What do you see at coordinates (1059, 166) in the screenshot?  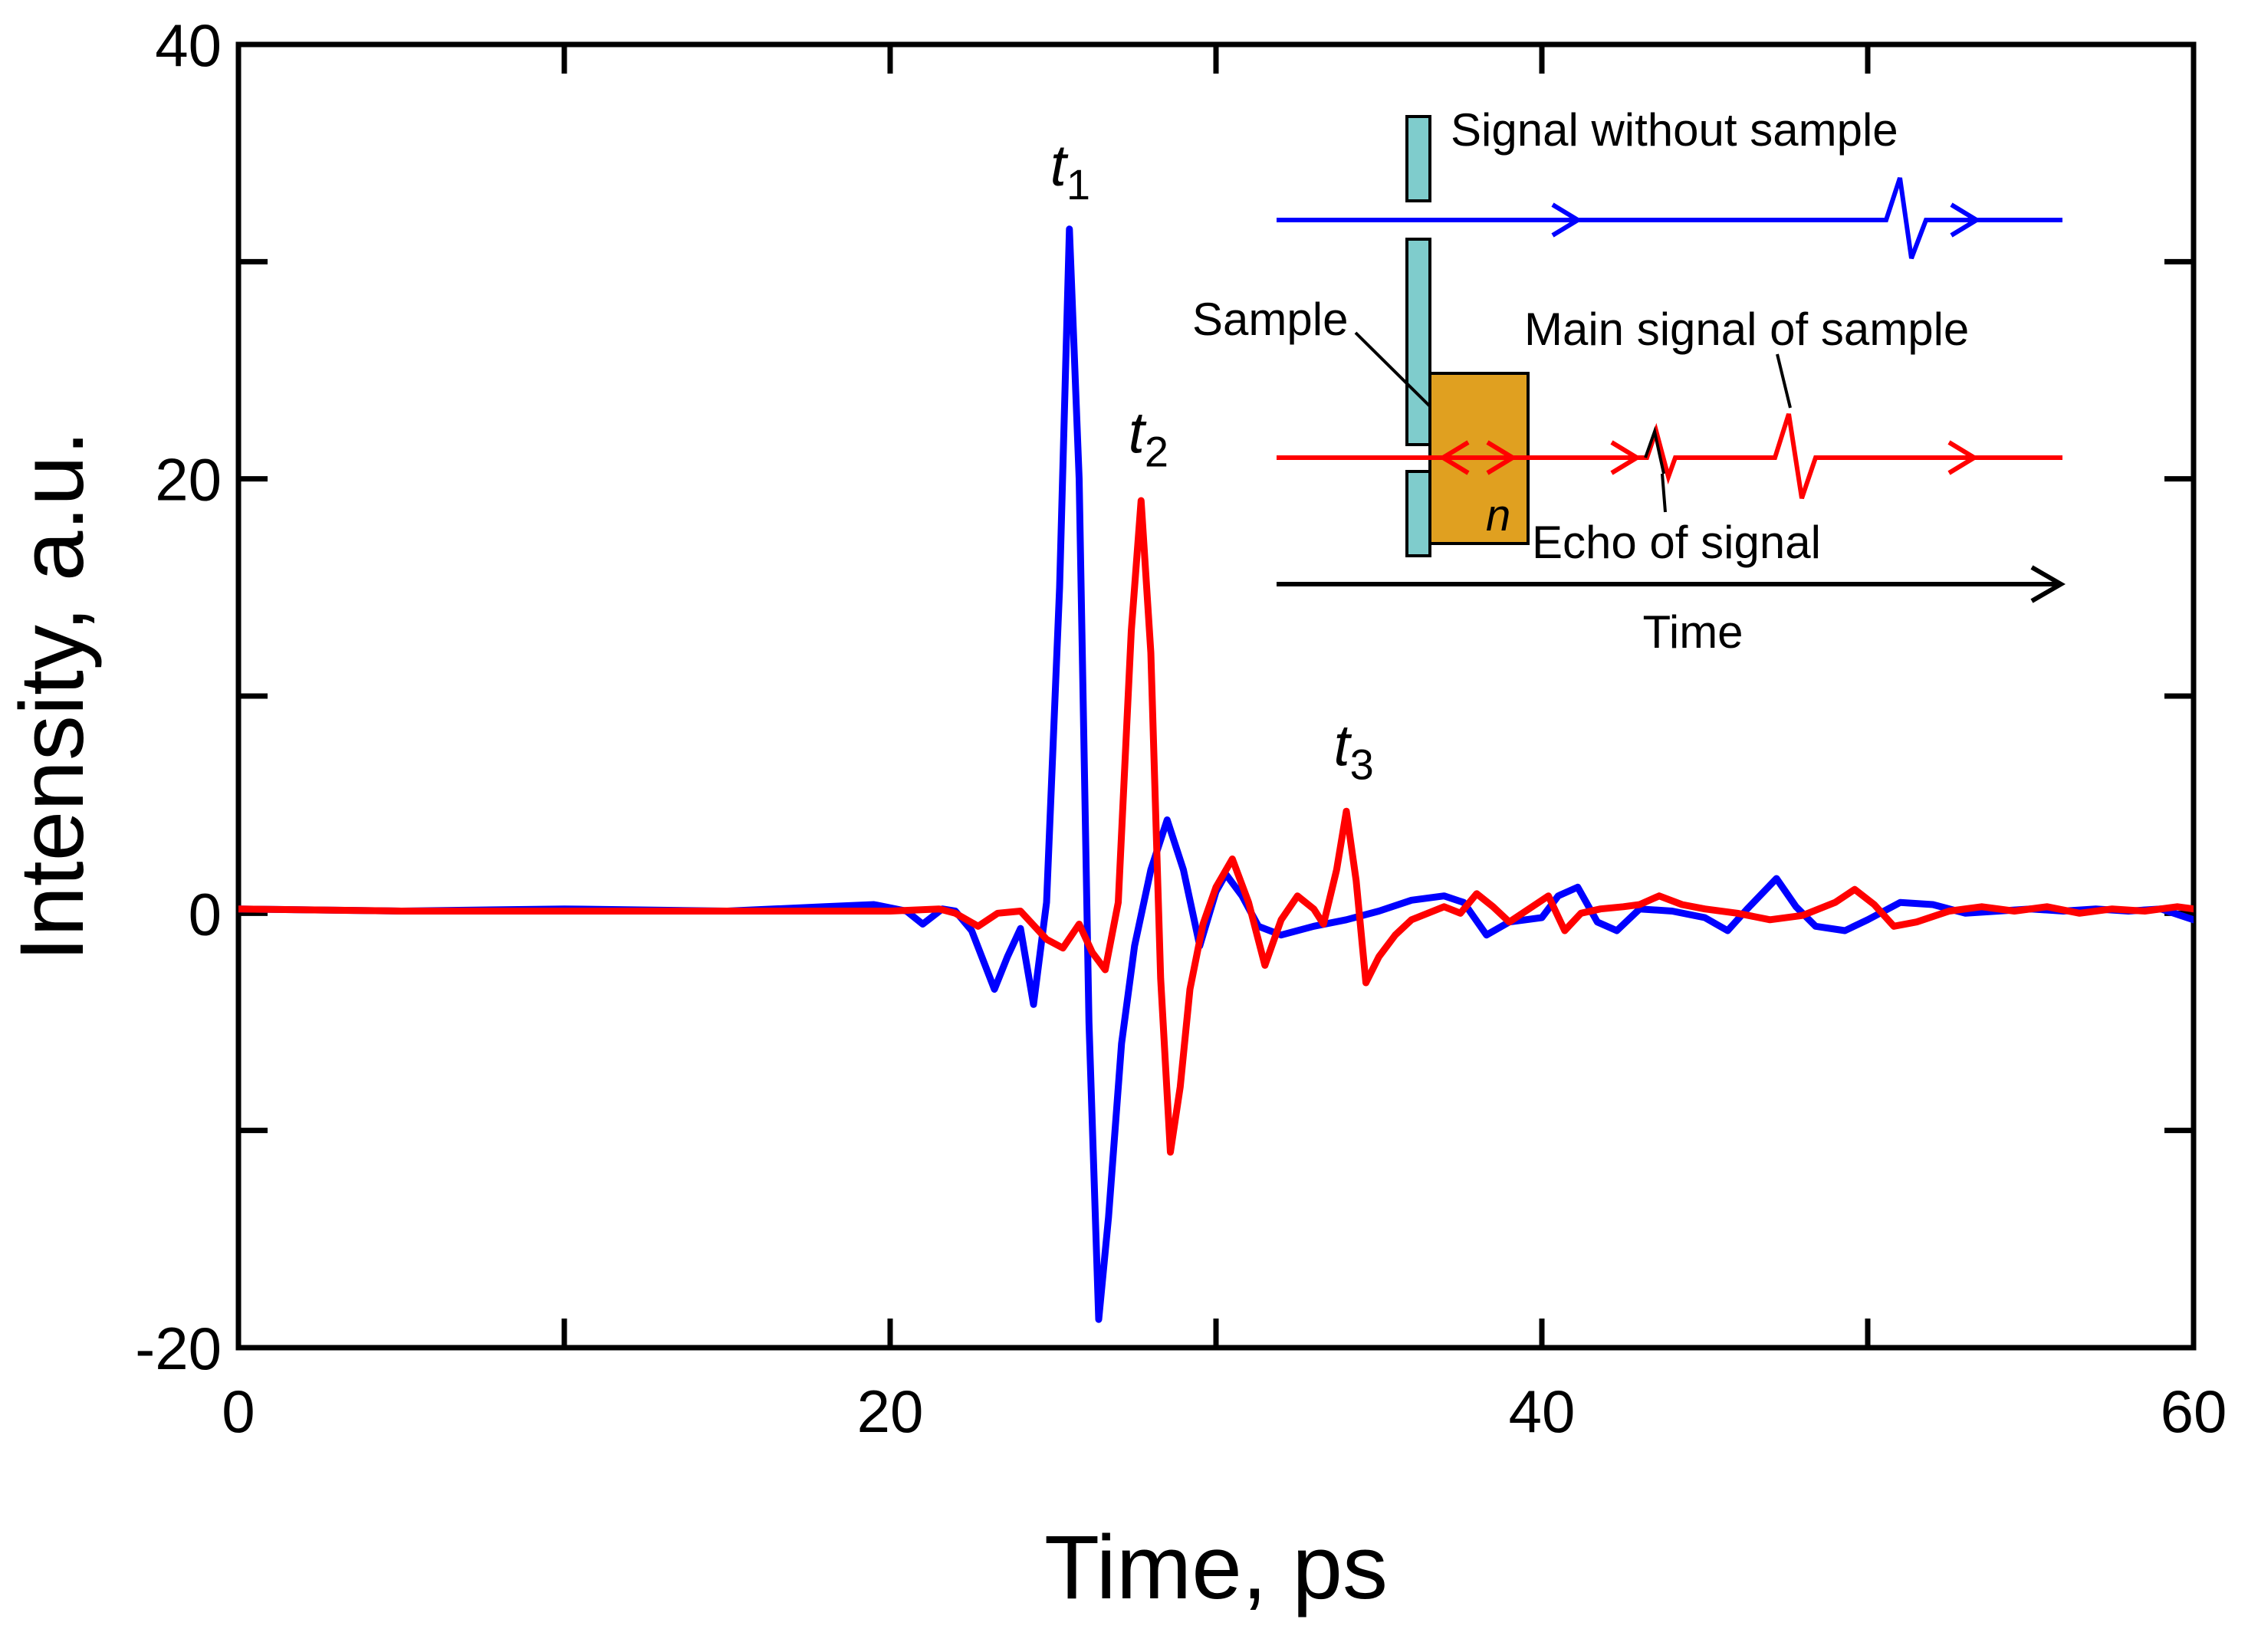 I see `peak-label-t1-base: t` at bounding box center [1059, 166].